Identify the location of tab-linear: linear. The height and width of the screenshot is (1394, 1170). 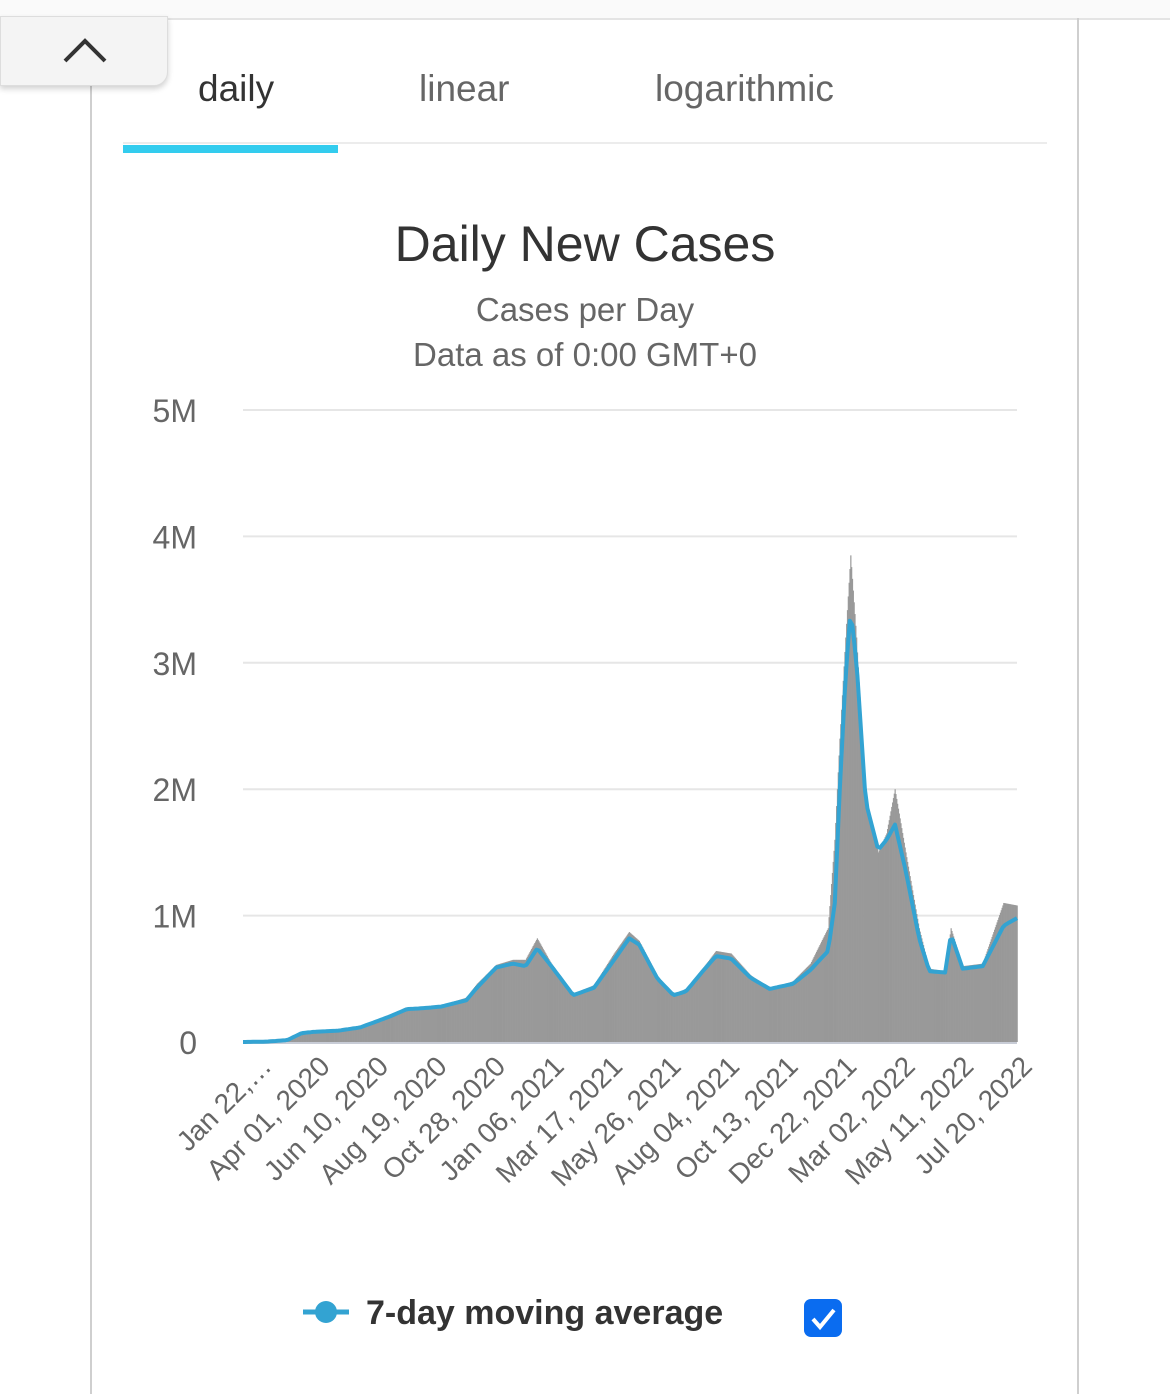
(464, 88).